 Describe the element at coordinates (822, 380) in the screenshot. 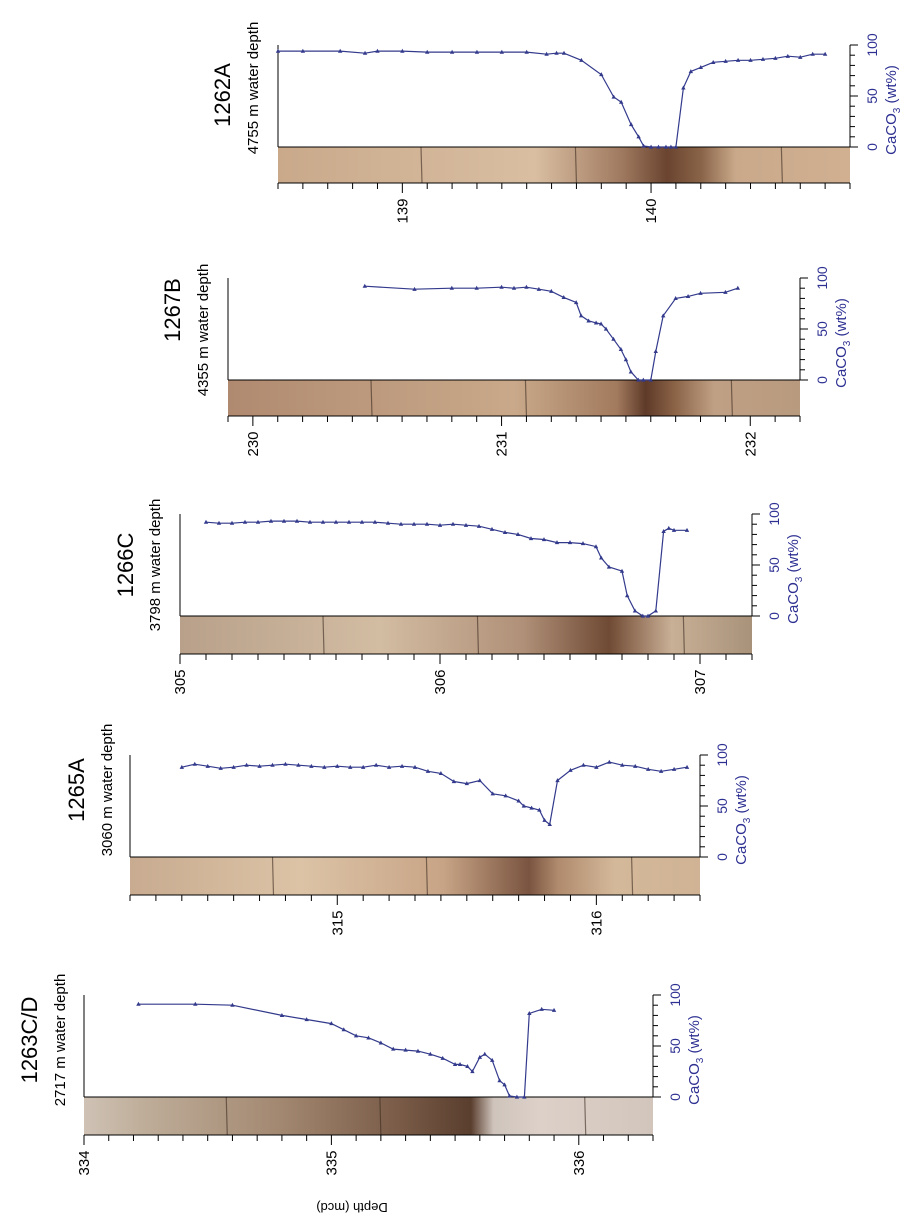

I see `ca-tick-label: 0` at that location.